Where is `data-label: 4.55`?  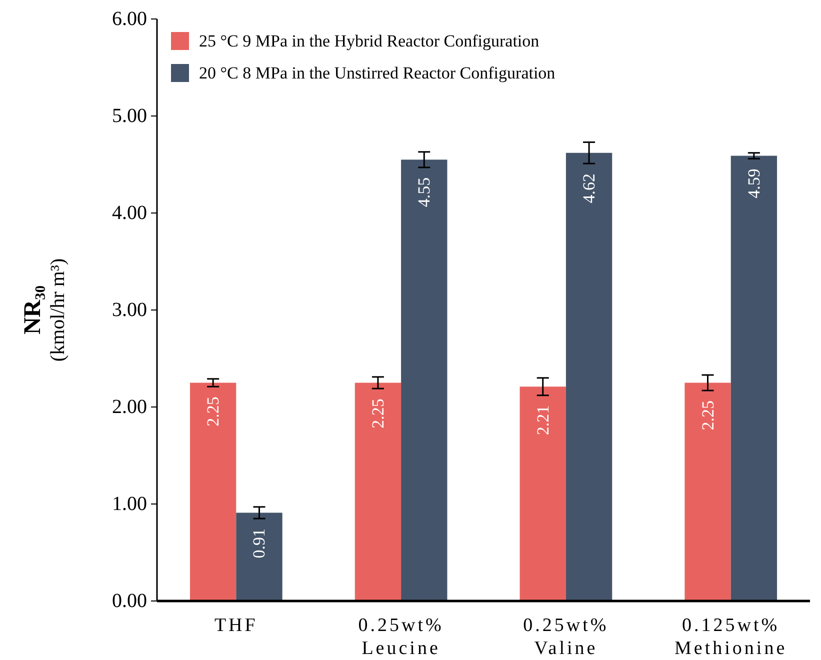
data-label: 4.55 is located at coordinates (424, 192).